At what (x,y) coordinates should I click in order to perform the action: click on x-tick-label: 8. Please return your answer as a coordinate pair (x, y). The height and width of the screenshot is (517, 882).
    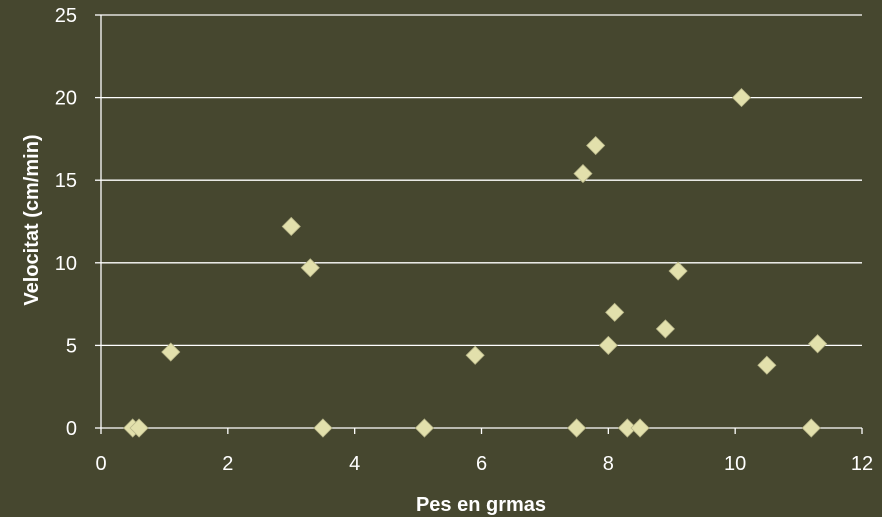
    Looking at the image, I should click on (608, 464).